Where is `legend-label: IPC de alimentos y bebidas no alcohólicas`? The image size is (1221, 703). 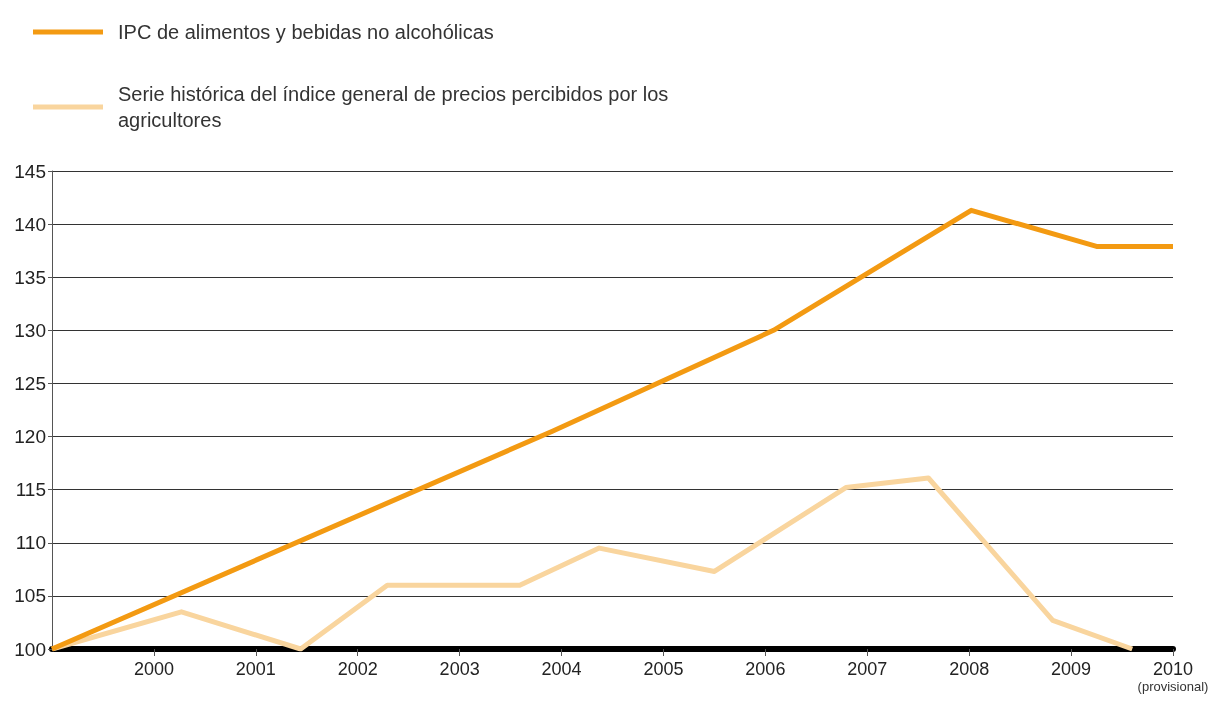 legend-label: IPC de alimentos y bebidas no alcohólicas is located at coordinates (306, 32).